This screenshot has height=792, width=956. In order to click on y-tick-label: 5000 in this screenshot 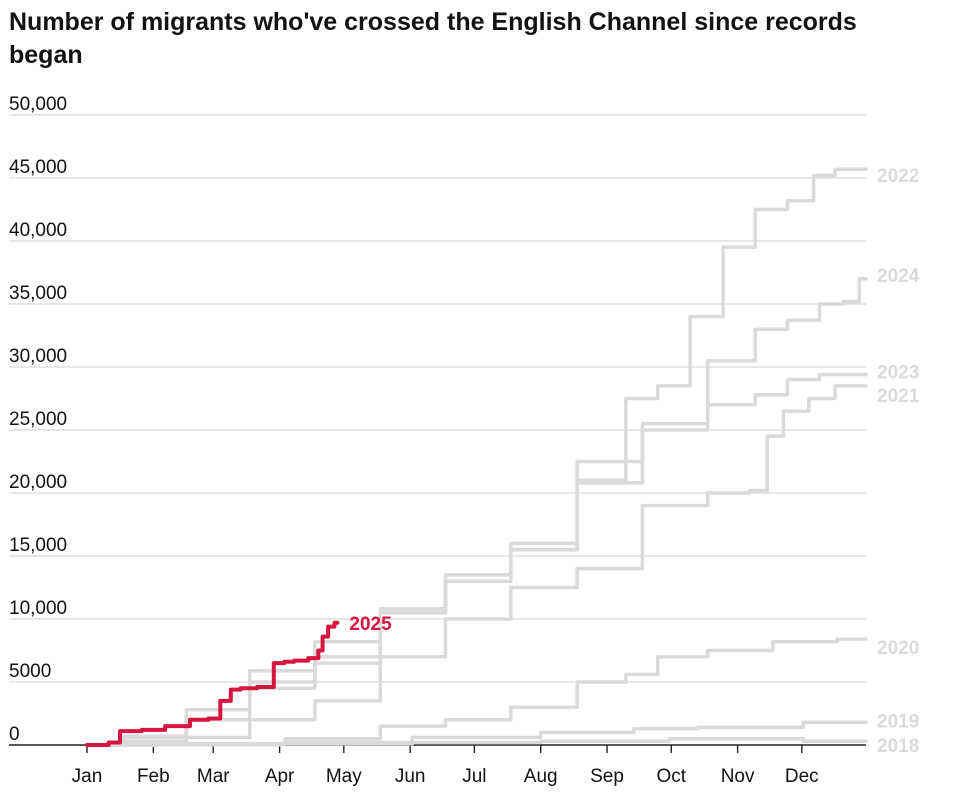, I will do `click(30, 671)`.